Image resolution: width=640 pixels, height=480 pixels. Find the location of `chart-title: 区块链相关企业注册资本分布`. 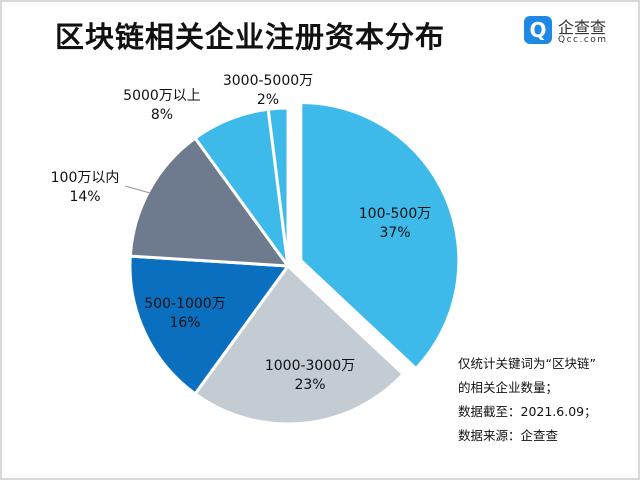

chart-title: 区块链相关企业注册资本分布 is located at coordinates (249, 37).